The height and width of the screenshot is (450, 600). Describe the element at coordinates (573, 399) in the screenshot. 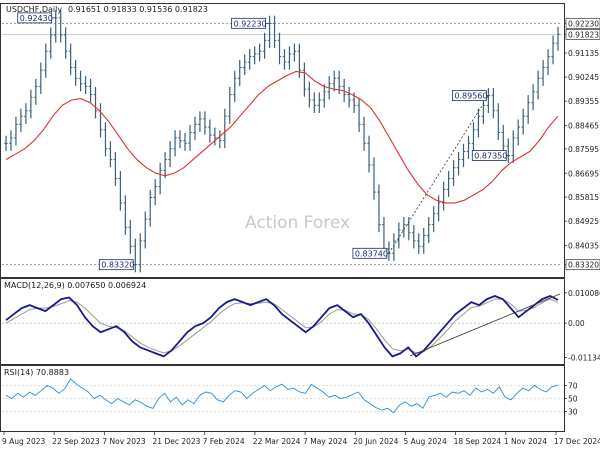

I see `rsi-tick-label: 50` at that location.